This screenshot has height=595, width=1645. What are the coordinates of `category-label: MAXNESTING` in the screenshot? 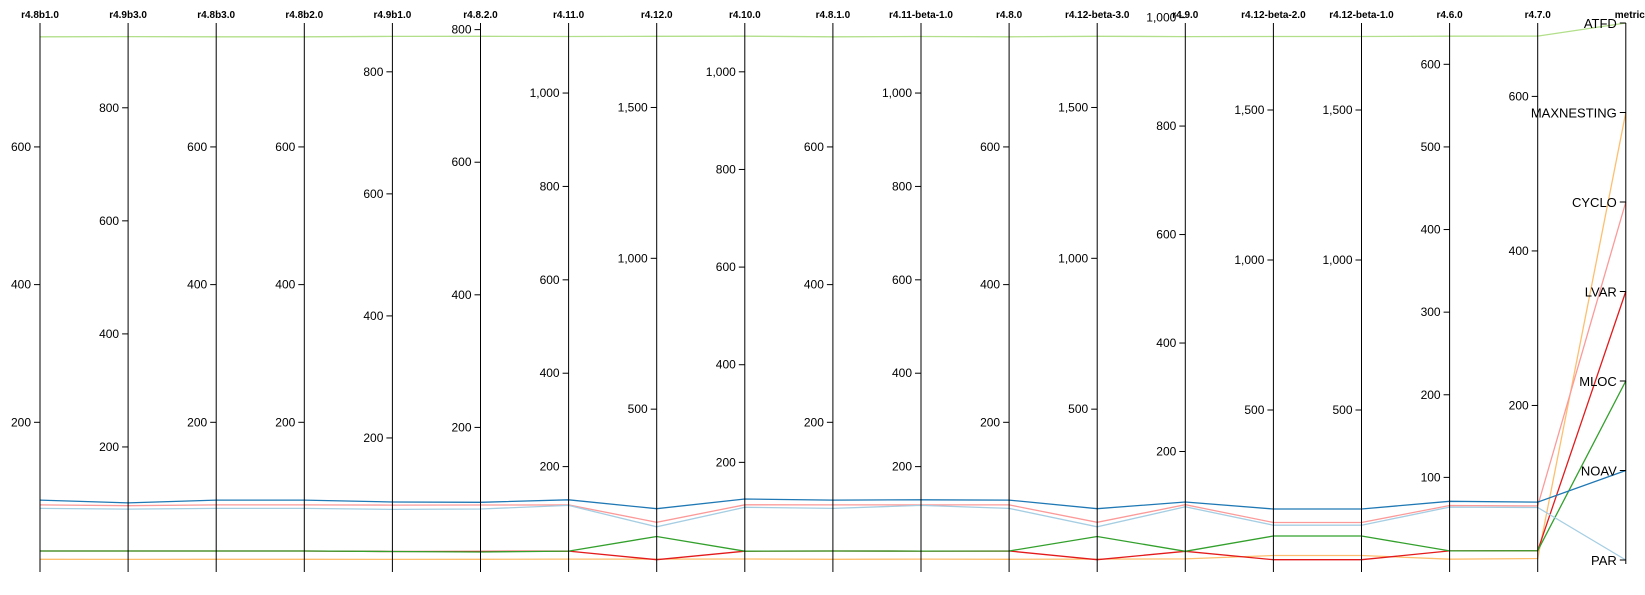 It's located at (1574, 113).